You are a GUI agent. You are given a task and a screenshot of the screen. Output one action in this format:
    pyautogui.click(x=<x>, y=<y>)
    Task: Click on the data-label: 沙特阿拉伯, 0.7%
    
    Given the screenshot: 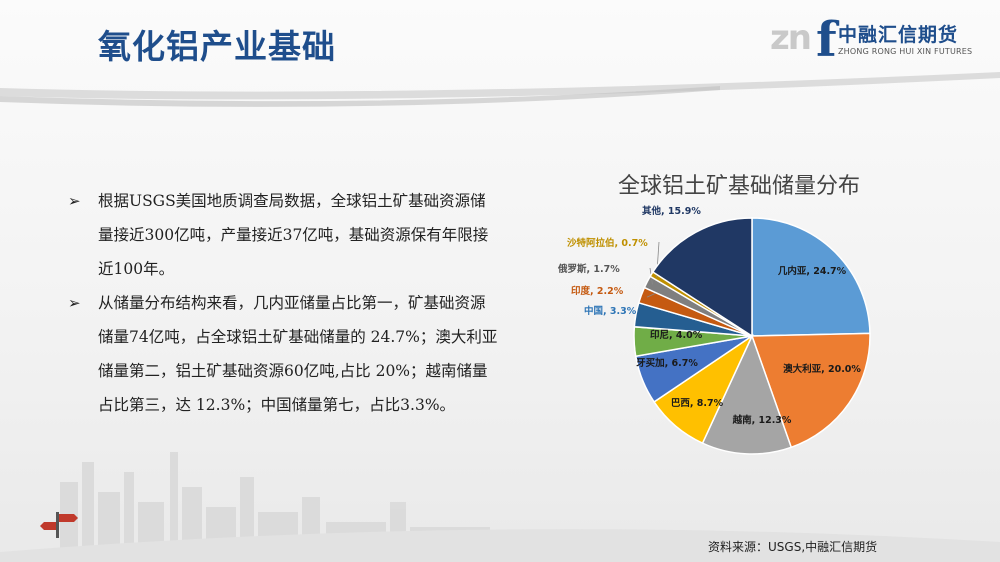 What is the action you would take?
    pyautogui.click(x=607, y=243)
    